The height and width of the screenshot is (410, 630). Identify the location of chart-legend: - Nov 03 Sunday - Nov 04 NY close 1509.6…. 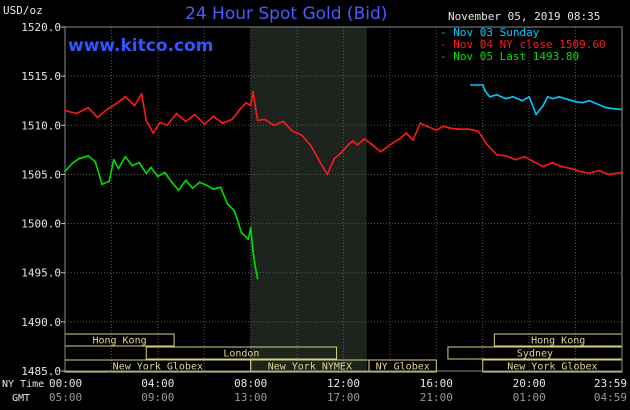
(523, 45).